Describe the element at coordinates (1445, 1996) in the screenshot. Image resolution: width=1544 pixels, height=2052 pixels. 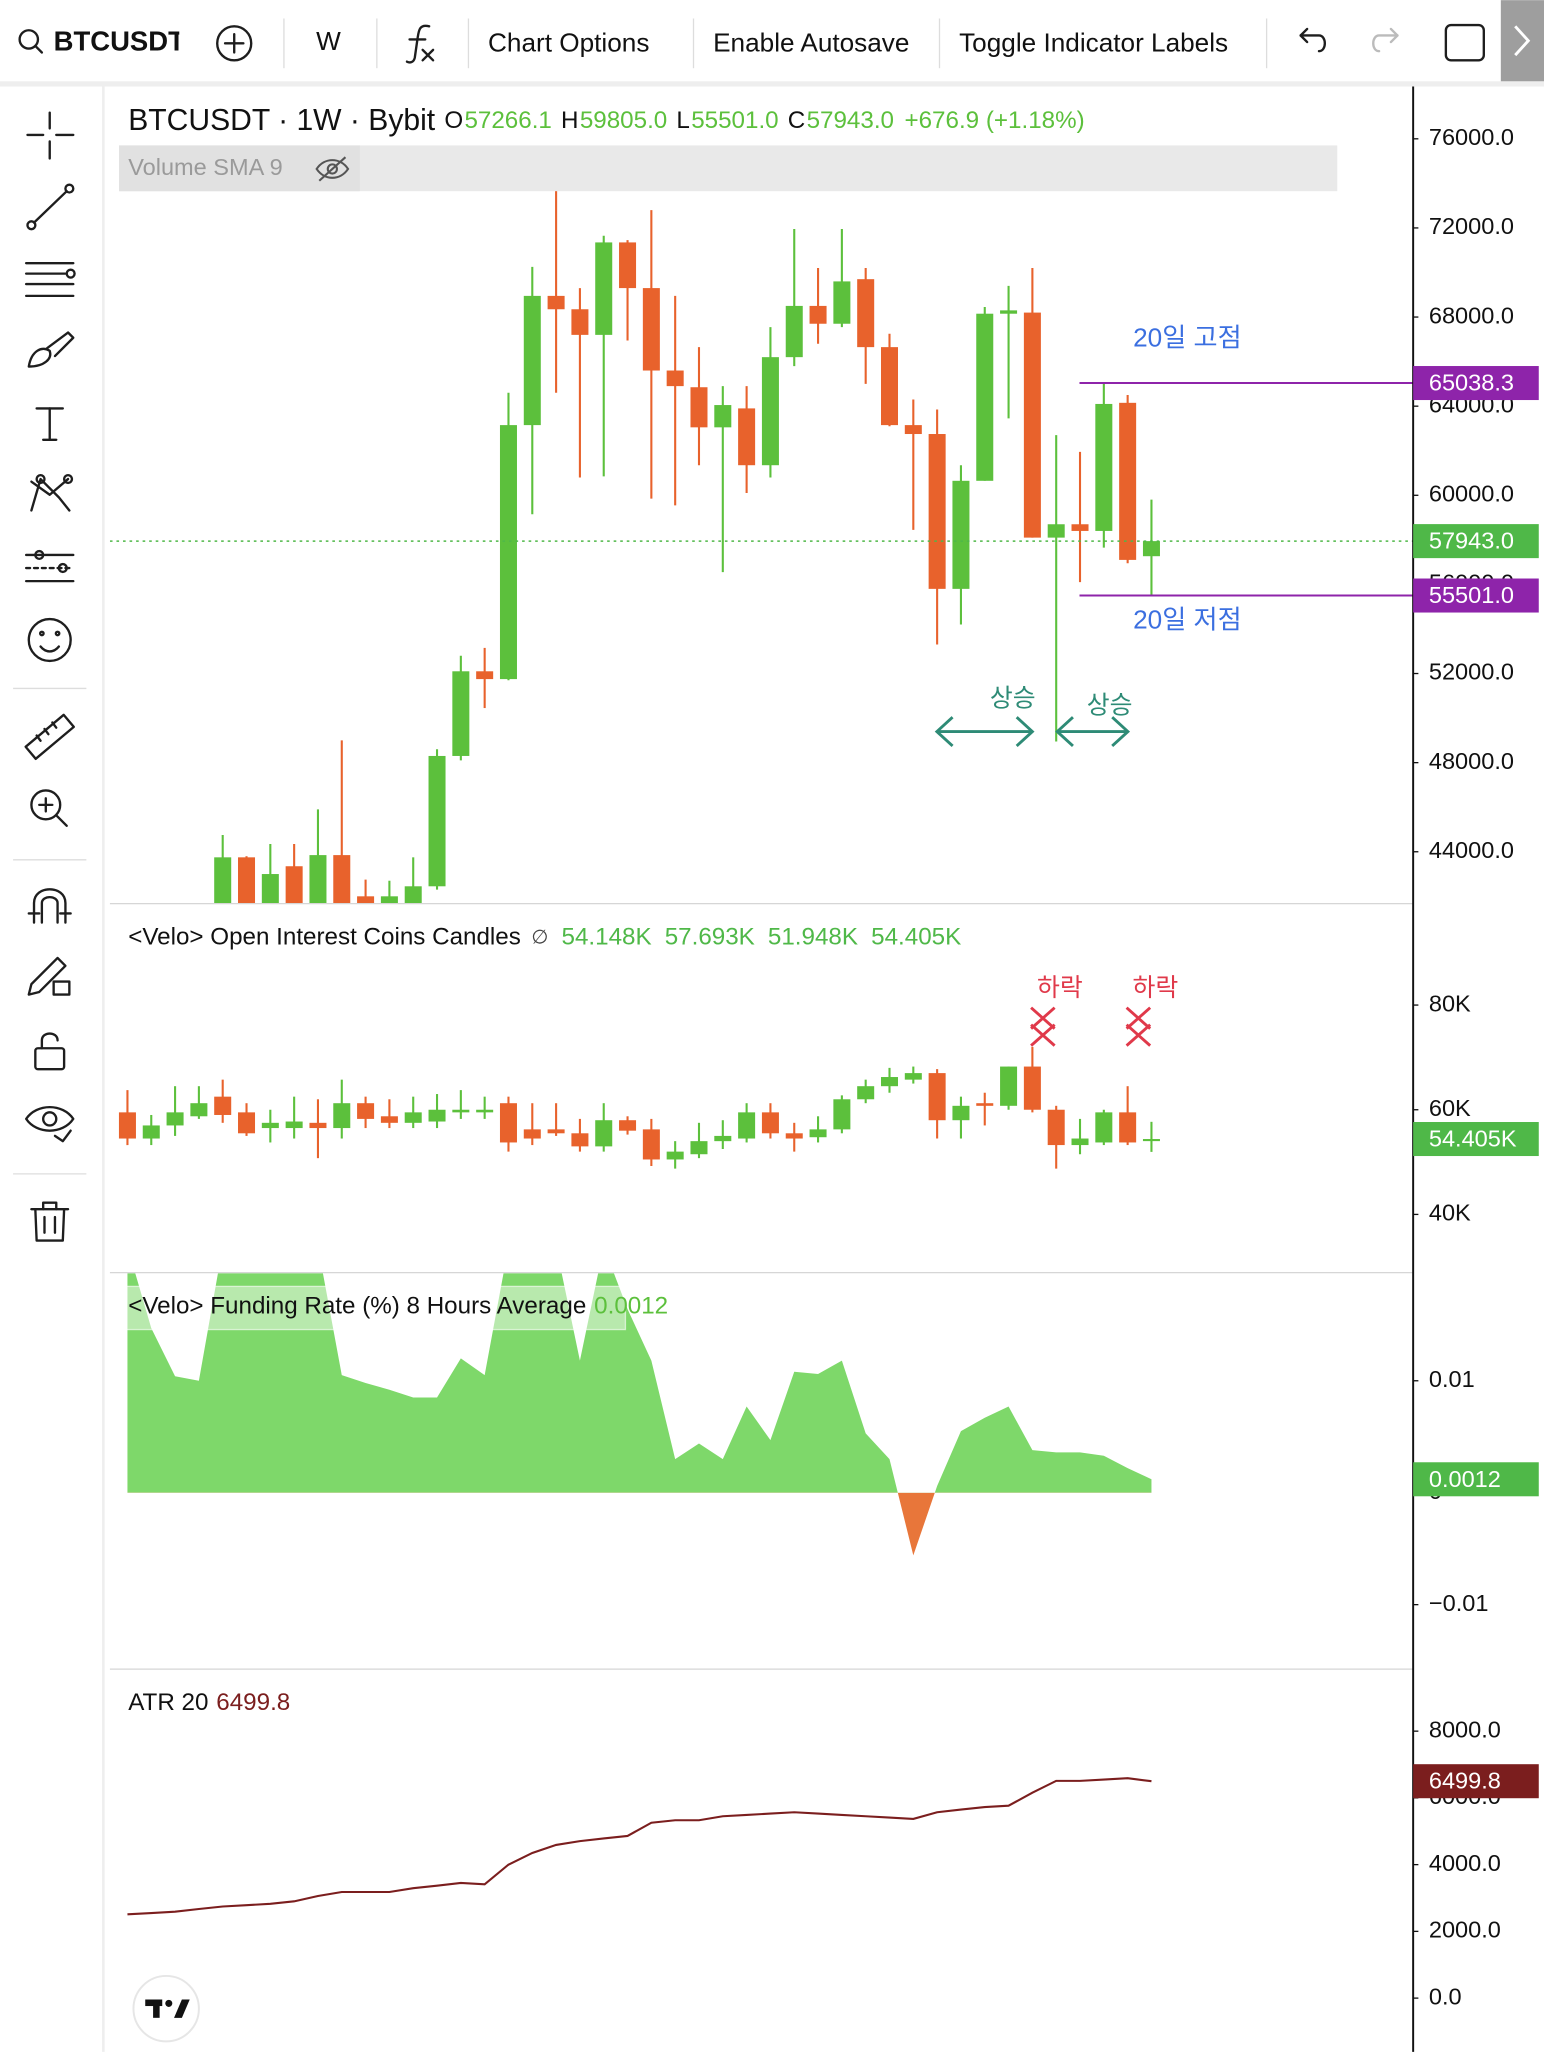
I see `y-tick-label: 0.0` at that location.